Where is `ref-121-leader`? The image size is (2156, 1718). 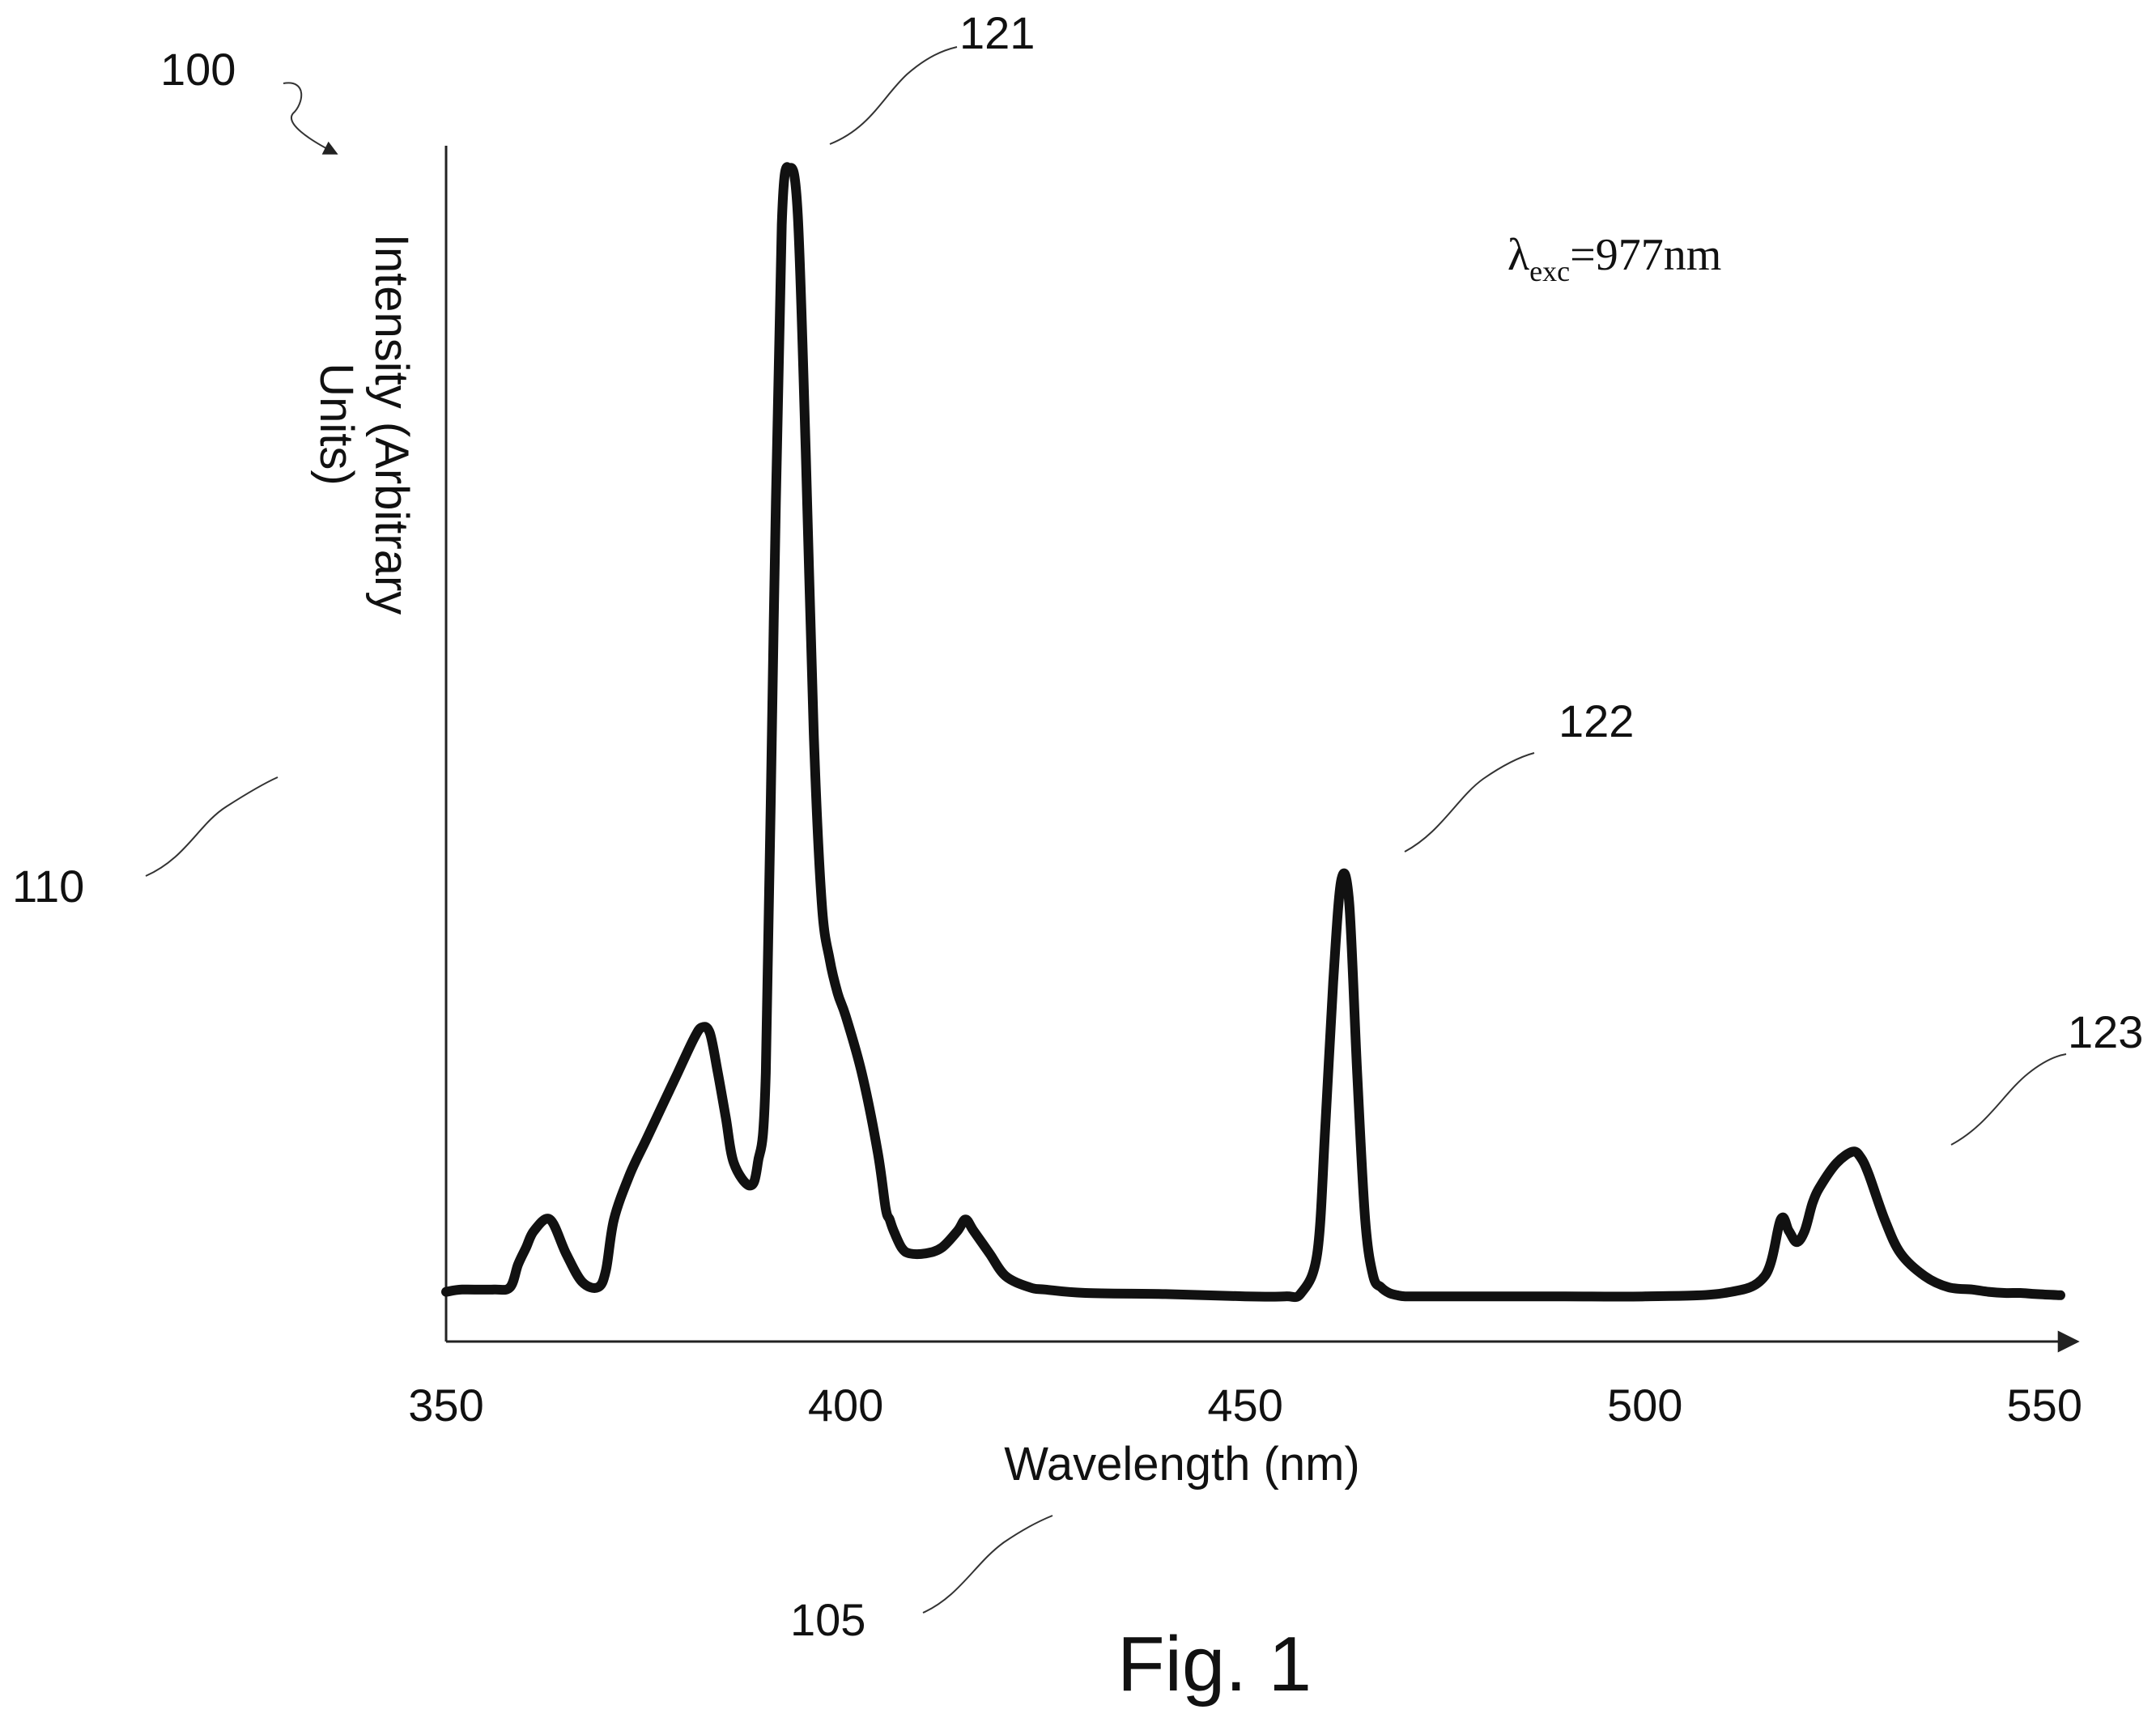
ref-121-leader is located at coordinates (894, 95).